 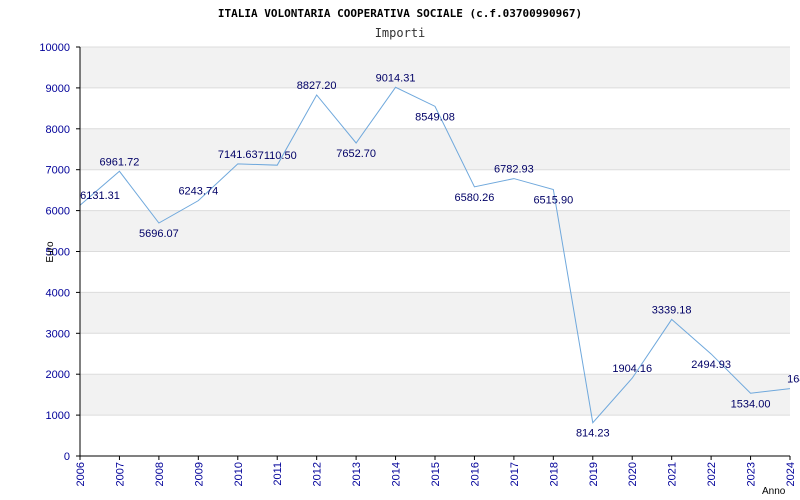 I want to click on data-label: 8549.08, so click(x=435, y=117).